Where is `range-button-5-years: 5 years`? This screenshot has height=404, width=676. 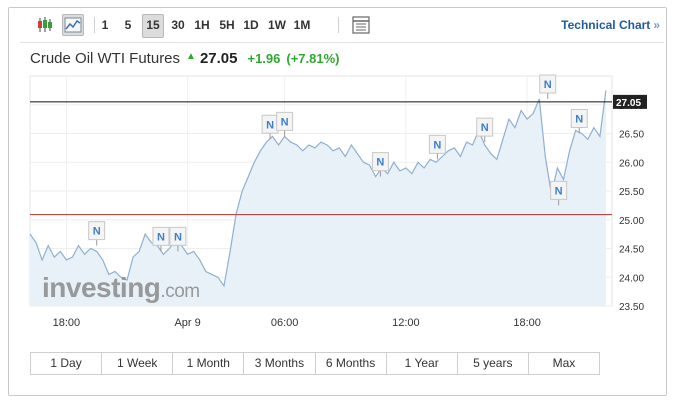 range-button-5-years: 5 years is located at coordinates (493, 363).